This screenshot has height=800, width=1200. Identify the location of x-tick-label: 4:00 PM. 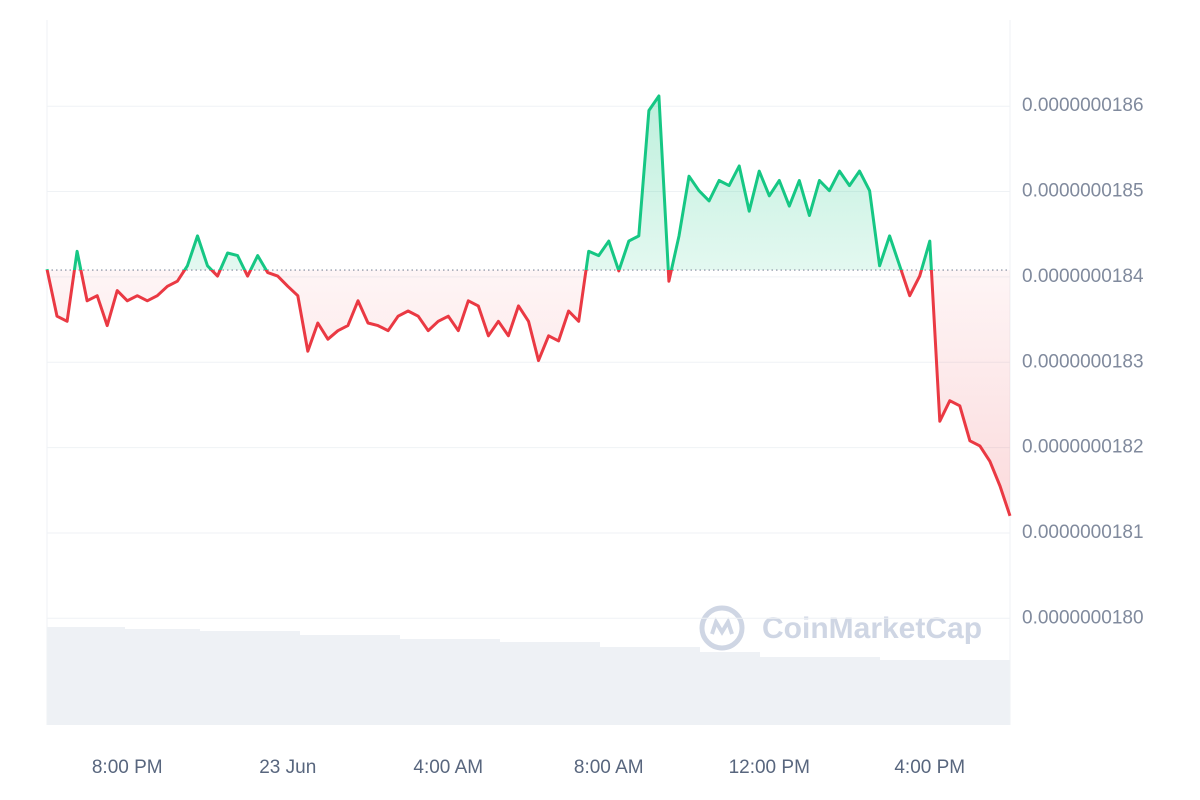
(929, 767).